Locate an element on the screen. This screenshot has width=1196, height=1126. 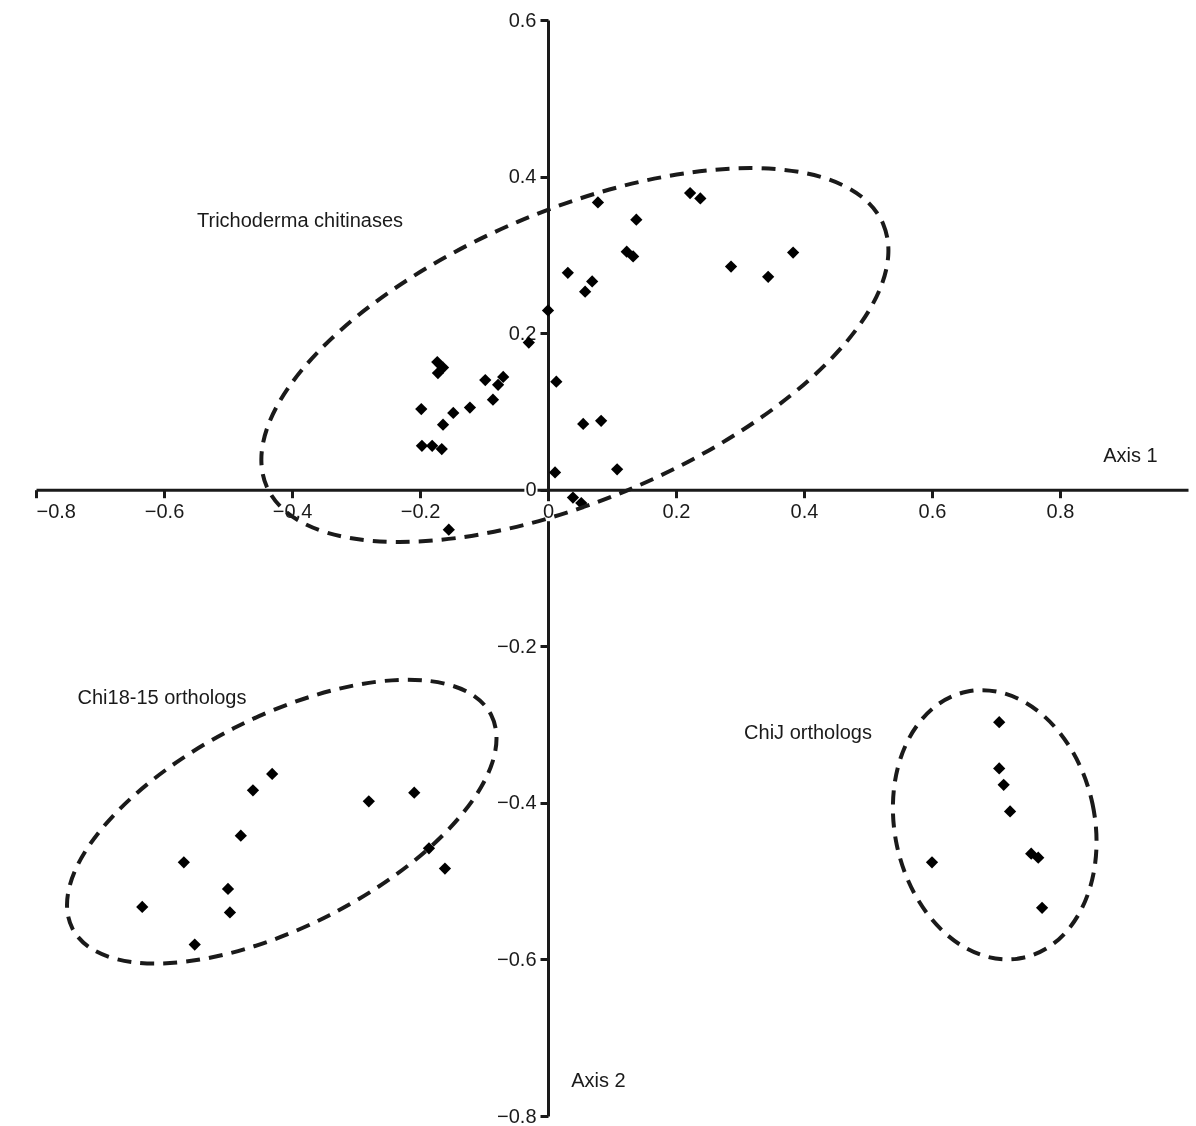
y-tick-label: −0.2 is located at coordinates (517, 645).